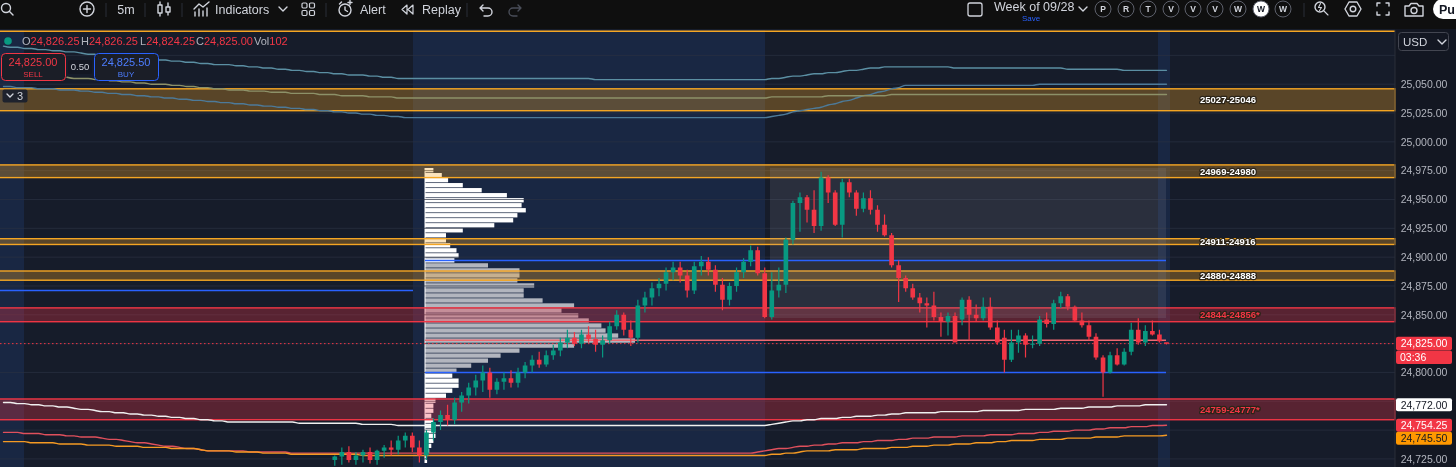 Image resolution: width=1456 pixels, height=467 pixels. I want to click on y-tick-label: 25,000.00, so click(1424, 141).